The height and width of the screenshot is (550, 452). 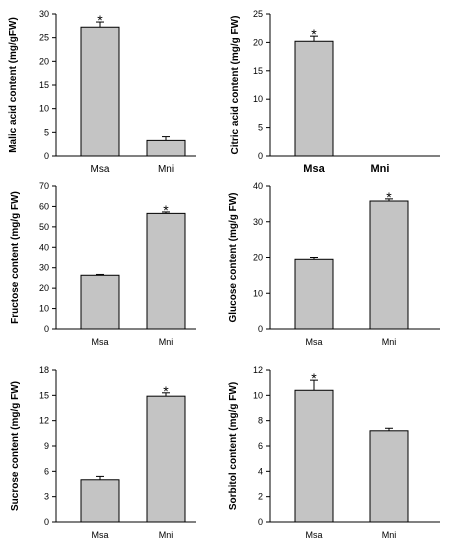 I want to click on y-tick-label: 9, so click(x=46, y=446).